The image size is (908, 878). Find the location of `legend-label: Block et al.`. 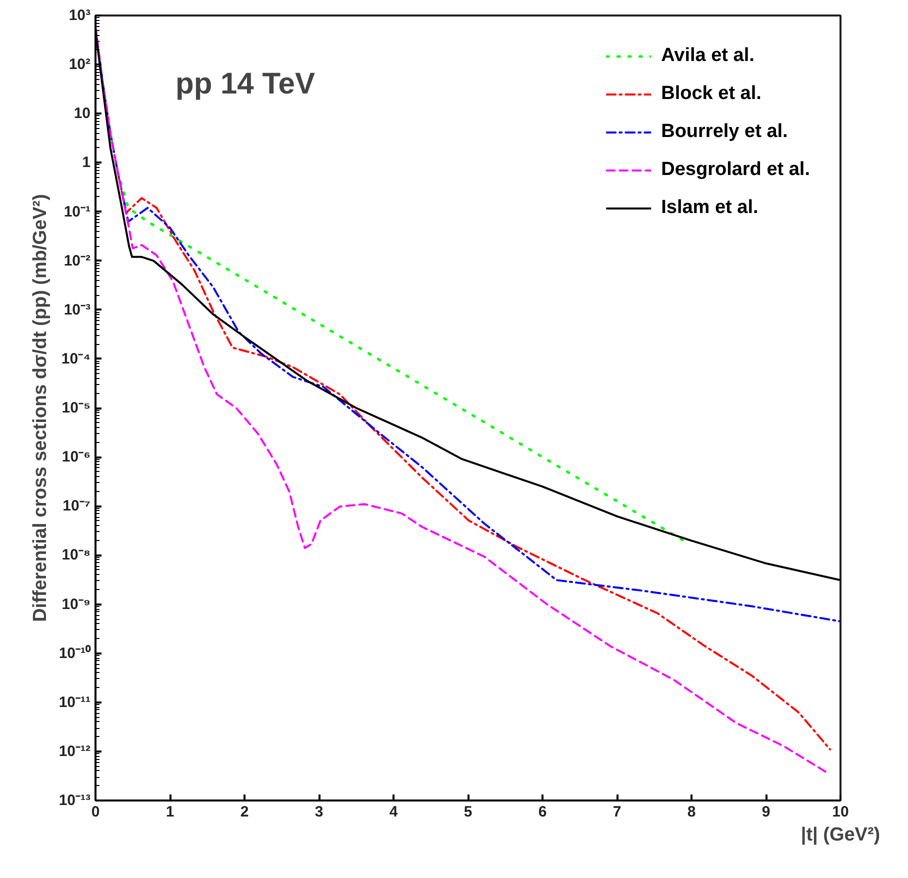

legend-label: Block et al. is located at coordinates (711, 94).